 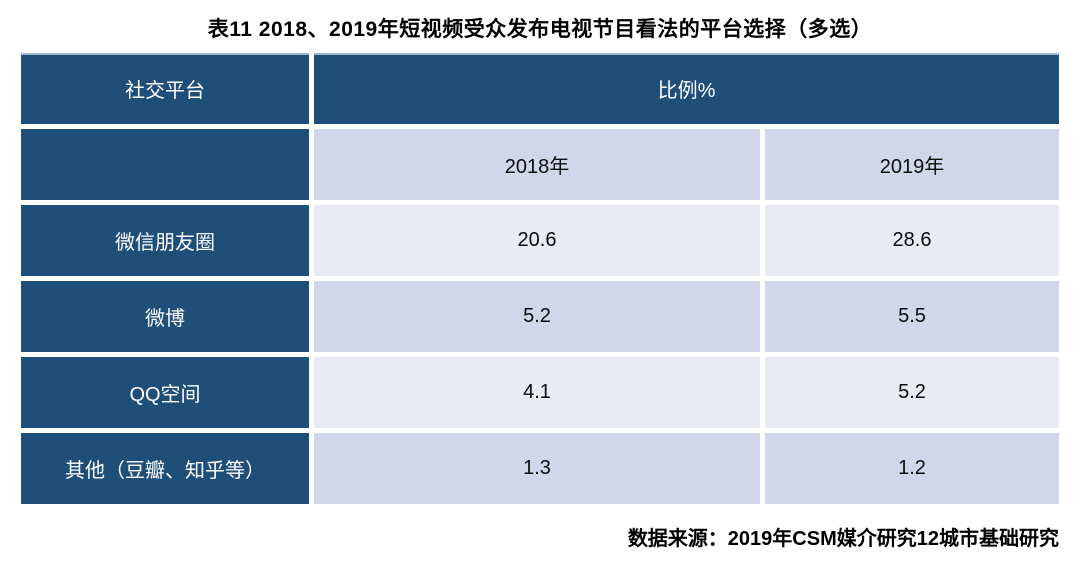 What do you see at coordinates (537, 316) in the screenshot?
I see `cell-value-weibo-2018: 5.2` at bounding box center [537, 316].